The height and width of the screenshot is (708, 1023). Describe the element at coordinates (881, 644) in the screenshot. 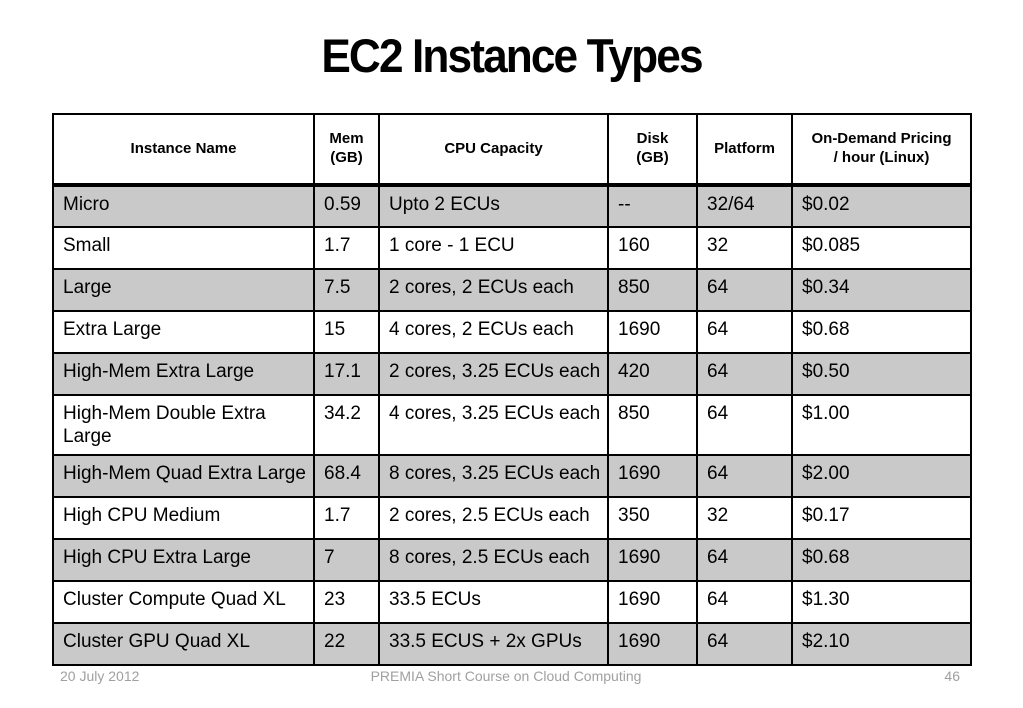

I see `table-cell: $2.10` at that location.